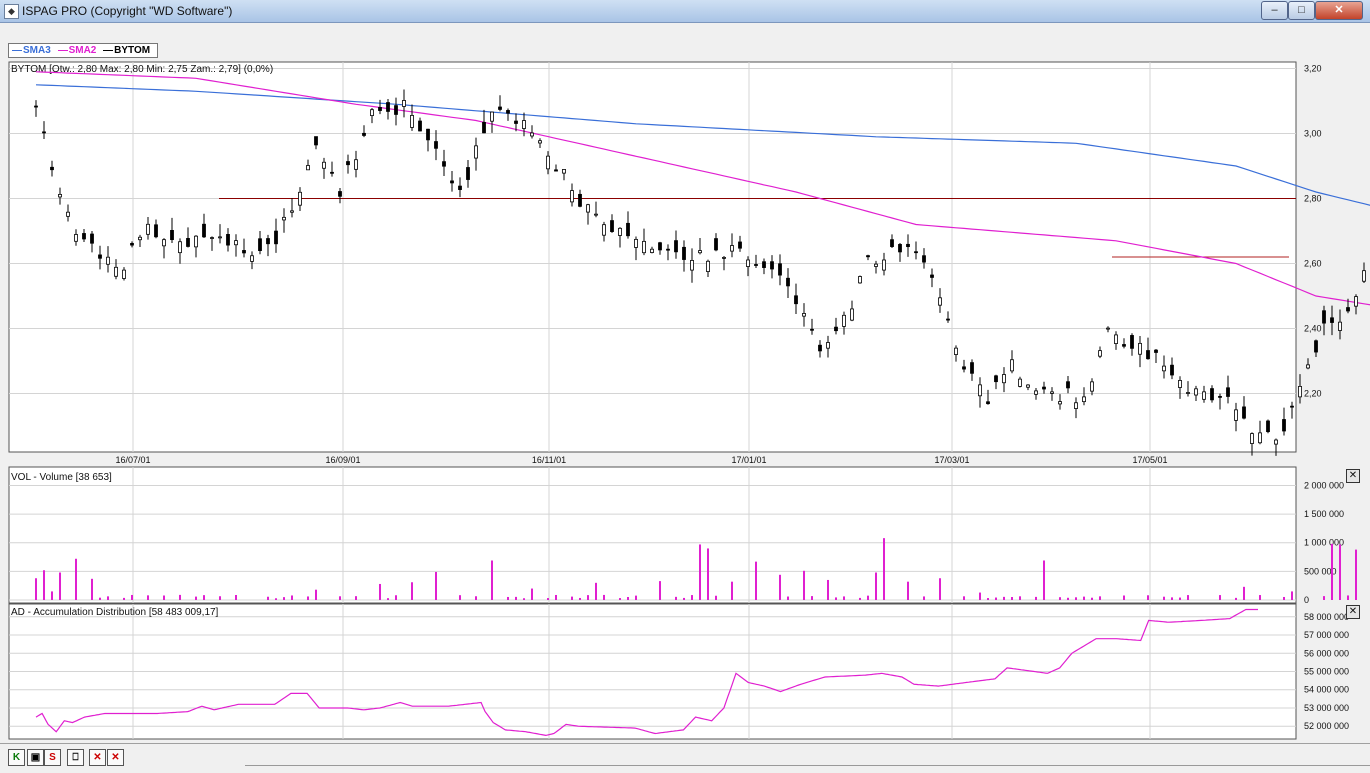 This screenshot has width=1370, height=773. What do you see at coordinates (1324, 543) in the screenshot?
I see `volume-tick-label: 1 000 000` at bounding box center [1324, 543].